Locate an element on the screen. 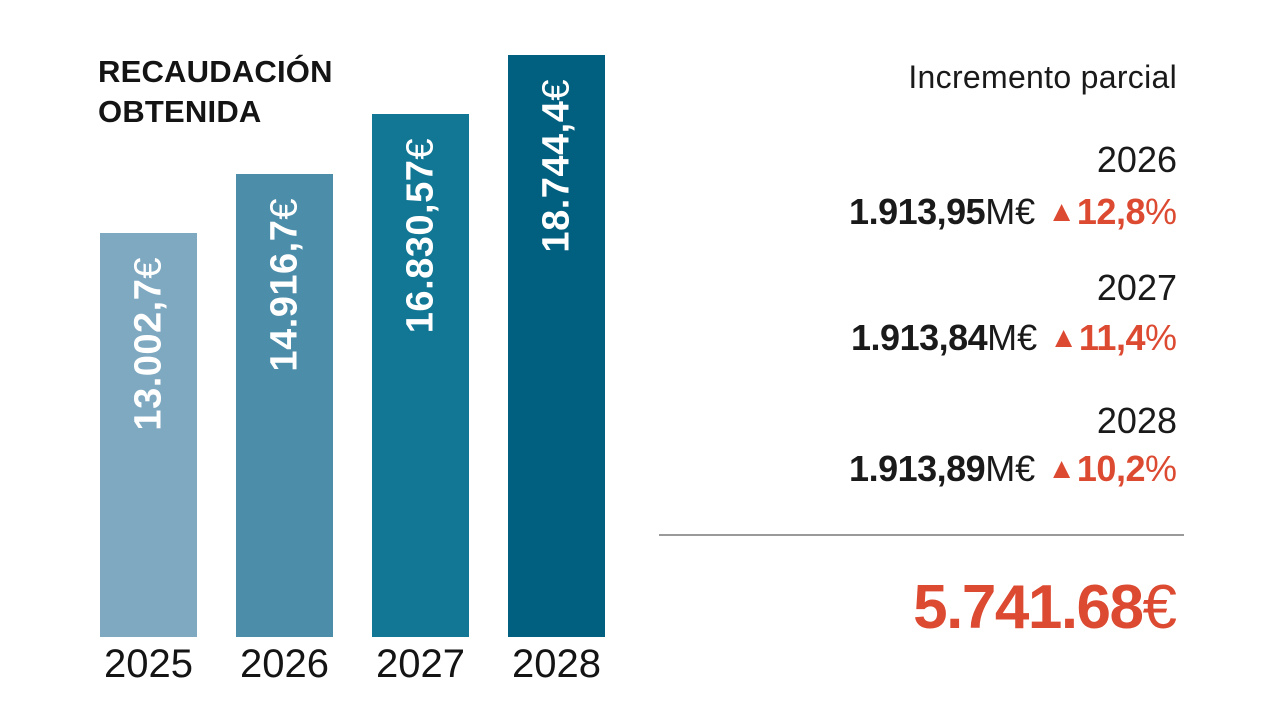 This screenshot has height=720, width=1280. chart-title-line1: RECAUDACIÓN is located at coordinates (215, 71).